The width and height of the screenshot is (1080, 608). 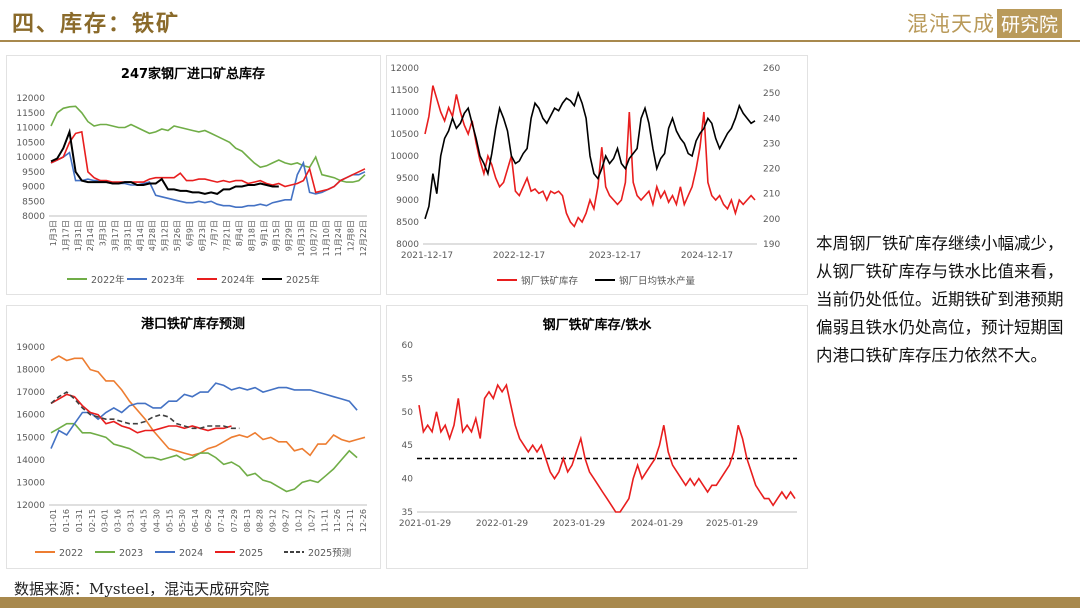 What do you see at coordinates (579, 524) in the screenshot?
I see `x-tick-label: 2023-01-29` at bounding box center [579, 524].